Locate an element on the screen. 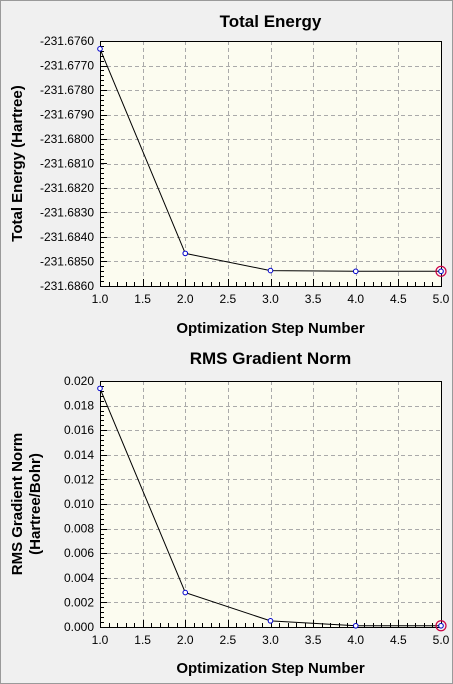  chart-1-y-tick-label: 0.008 is located at coordinates (79, 529).